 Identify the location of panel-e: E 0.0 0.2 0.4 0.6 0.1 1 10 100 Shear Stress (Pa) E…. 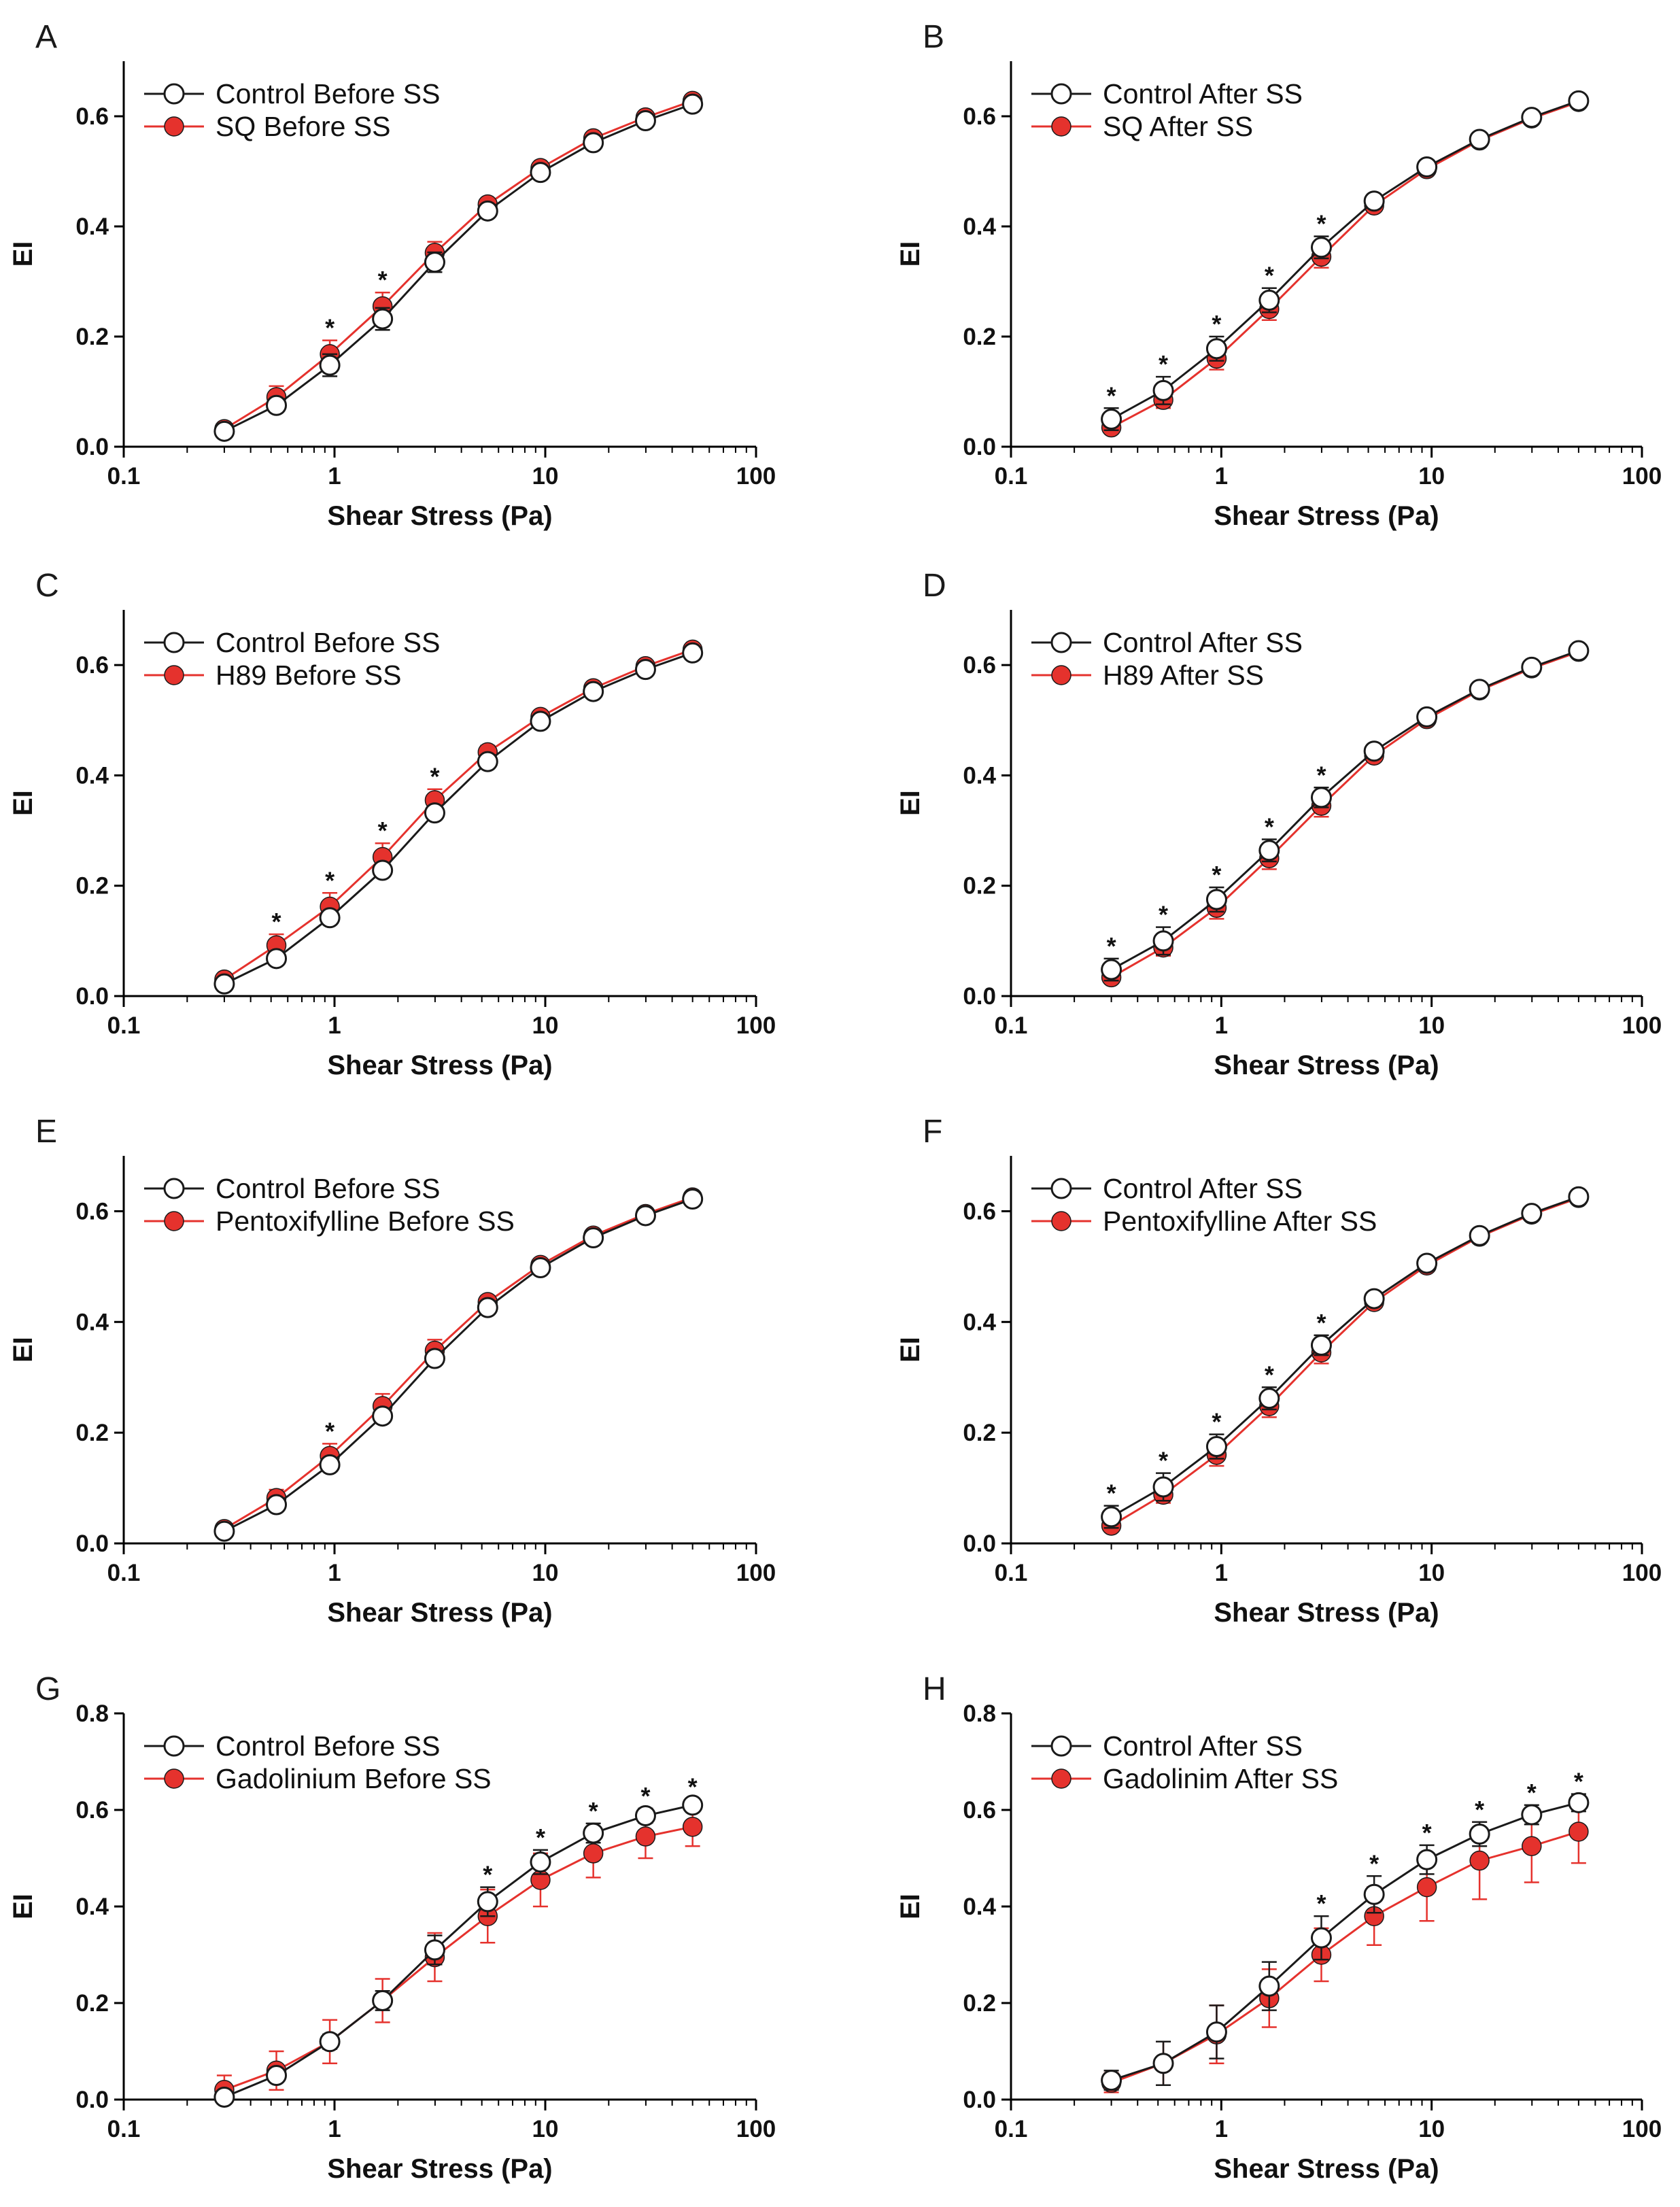
(392, 1371).